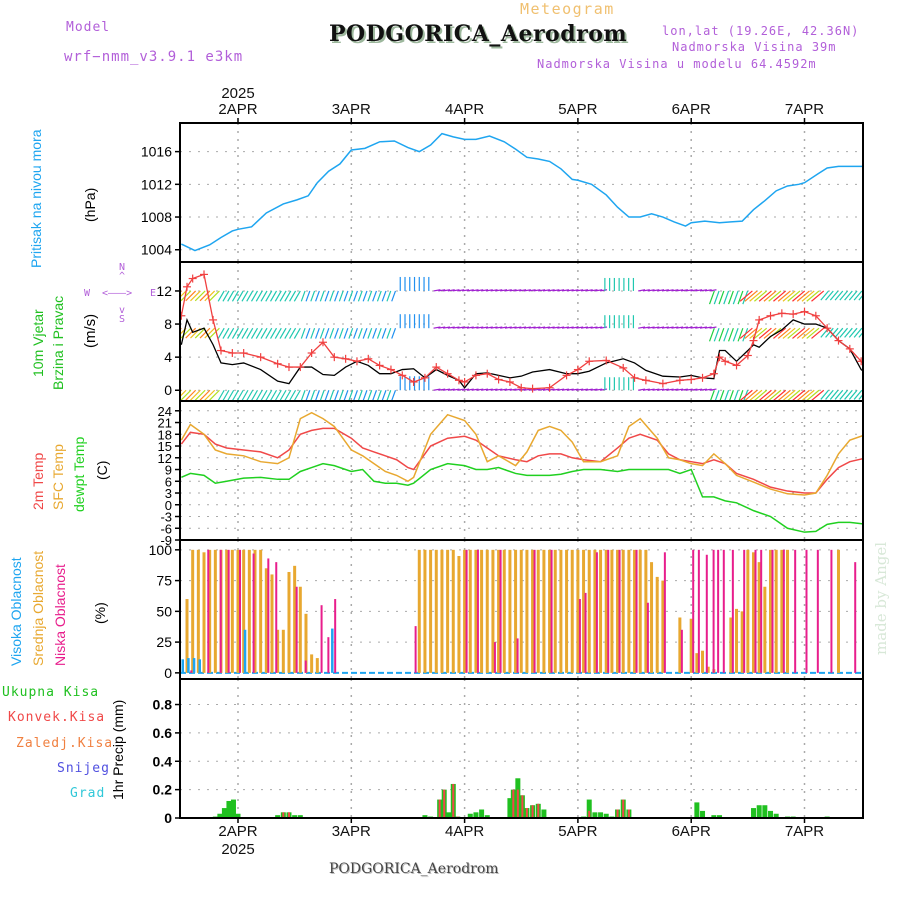 The height and width of the screenshot is (900, 900). What do you see at coordinates (168, 493) in the screenshot?
I see `y-tick-label: 3` at bounding box center [168, 493].